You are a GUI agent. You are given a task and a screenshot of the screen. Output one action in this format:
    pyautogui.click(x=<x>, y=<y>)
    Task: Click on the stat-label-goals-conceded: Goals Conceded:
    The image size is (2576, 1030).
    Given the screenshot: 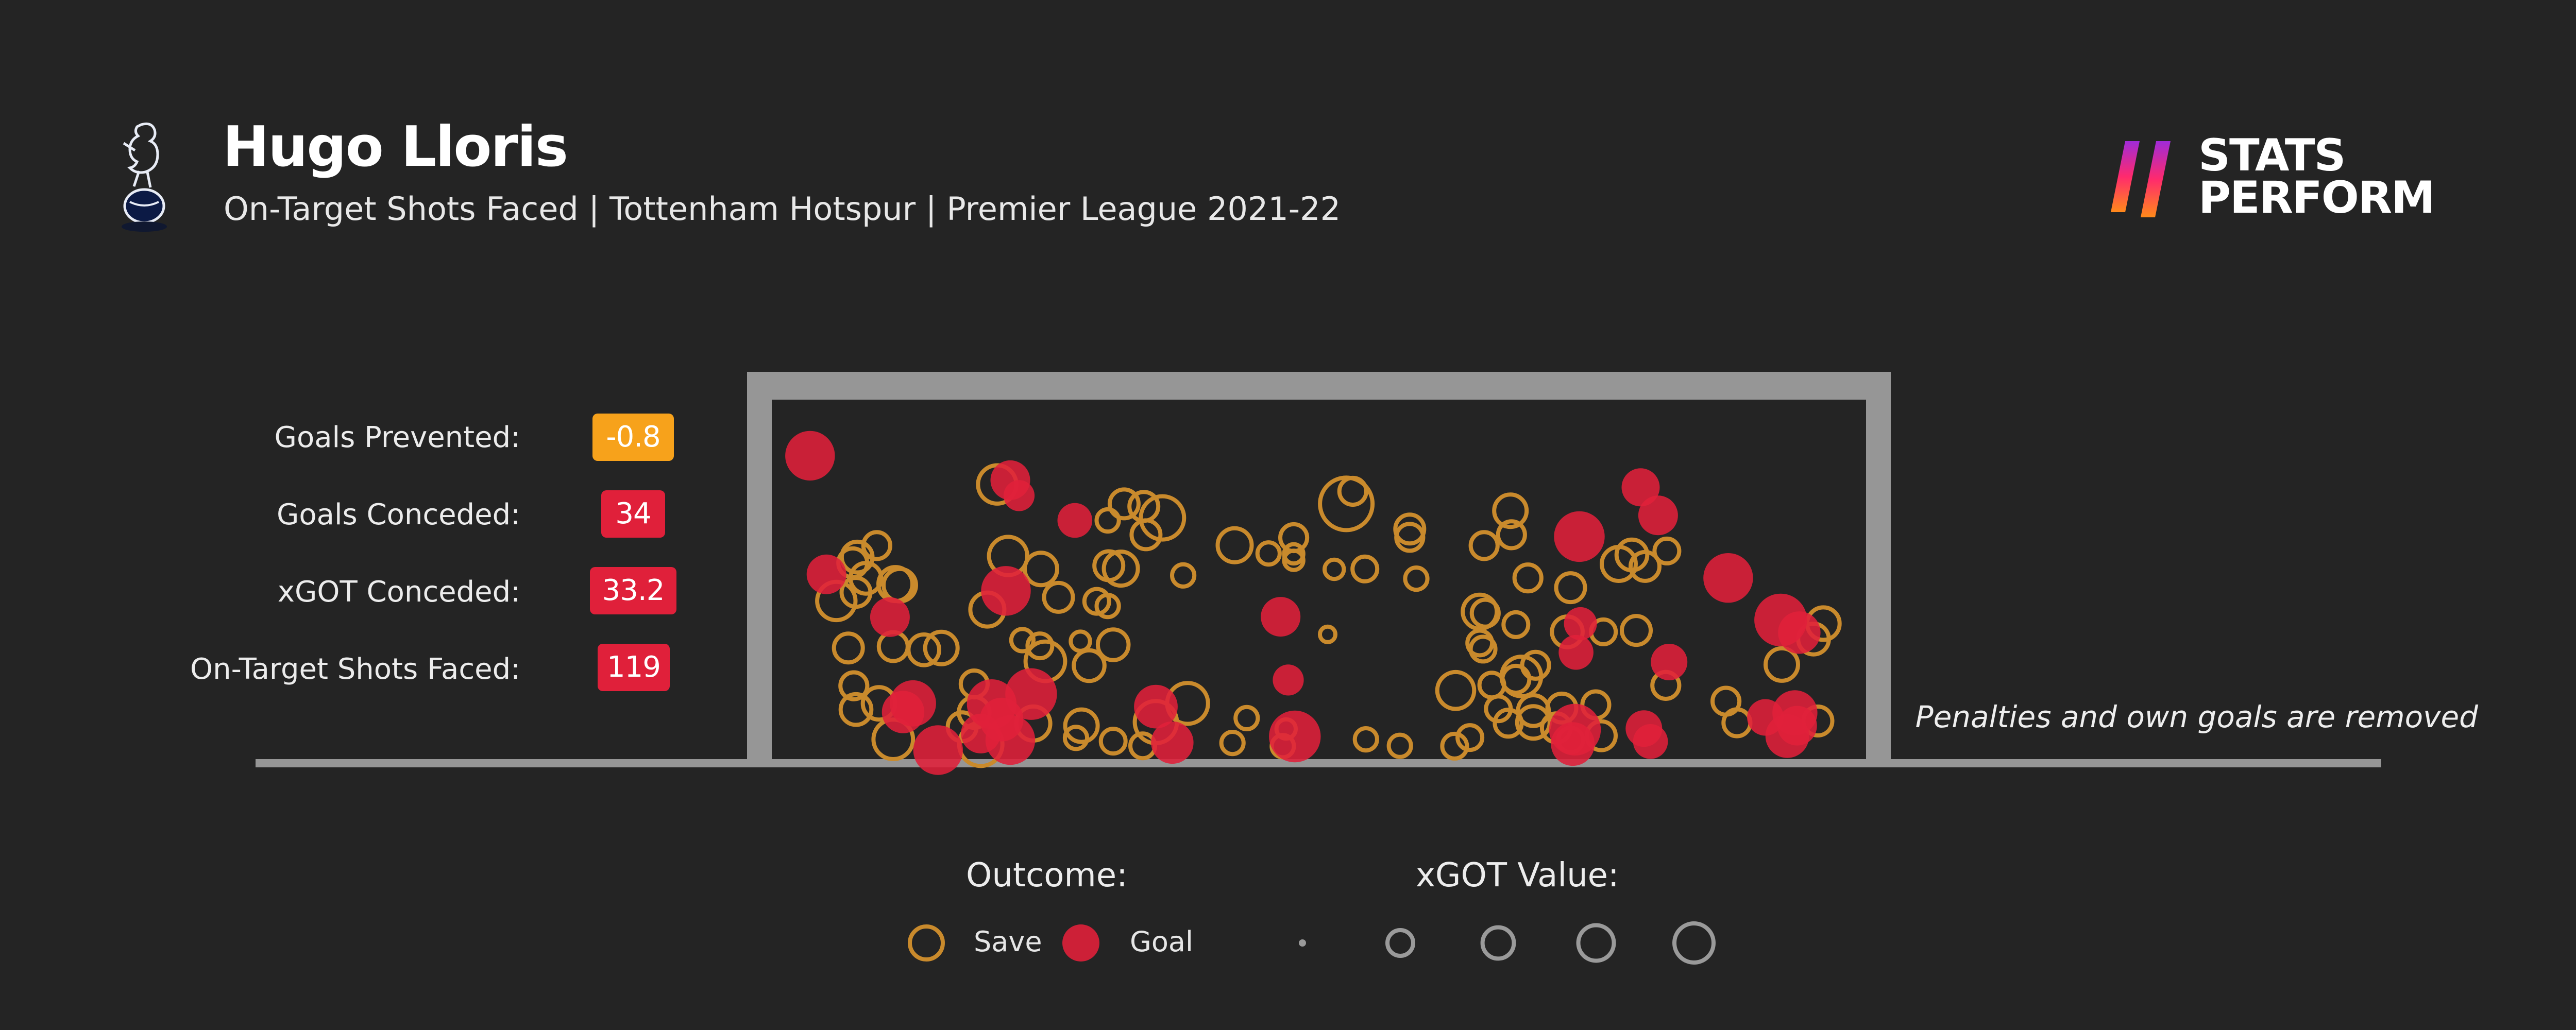 What is the action you would take?
    pyautogui.click(x=398, y=514)
    